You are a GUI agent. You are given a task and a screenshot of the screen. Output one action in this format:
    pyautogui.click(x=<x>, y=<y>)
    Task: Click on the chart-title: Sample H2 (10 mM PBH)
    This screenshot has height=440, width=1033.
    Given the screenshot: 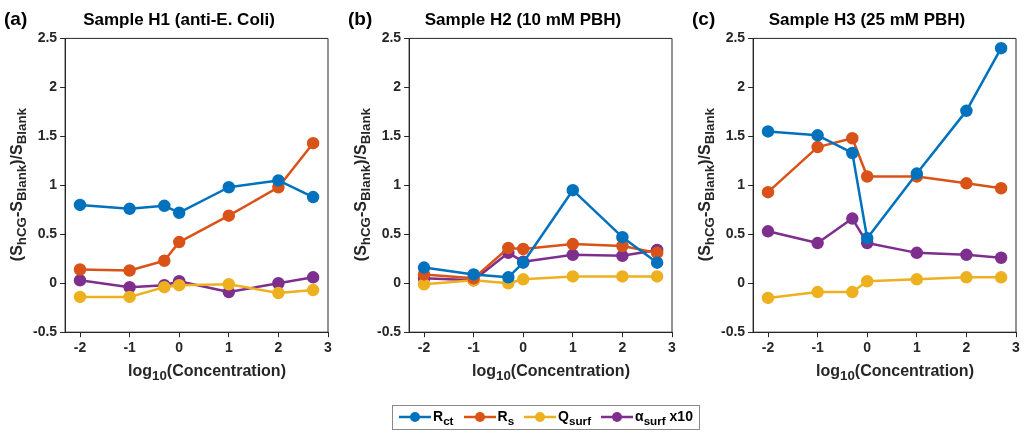 What is the action you would take?
    pyautogui.click(x=523, y=19)
    